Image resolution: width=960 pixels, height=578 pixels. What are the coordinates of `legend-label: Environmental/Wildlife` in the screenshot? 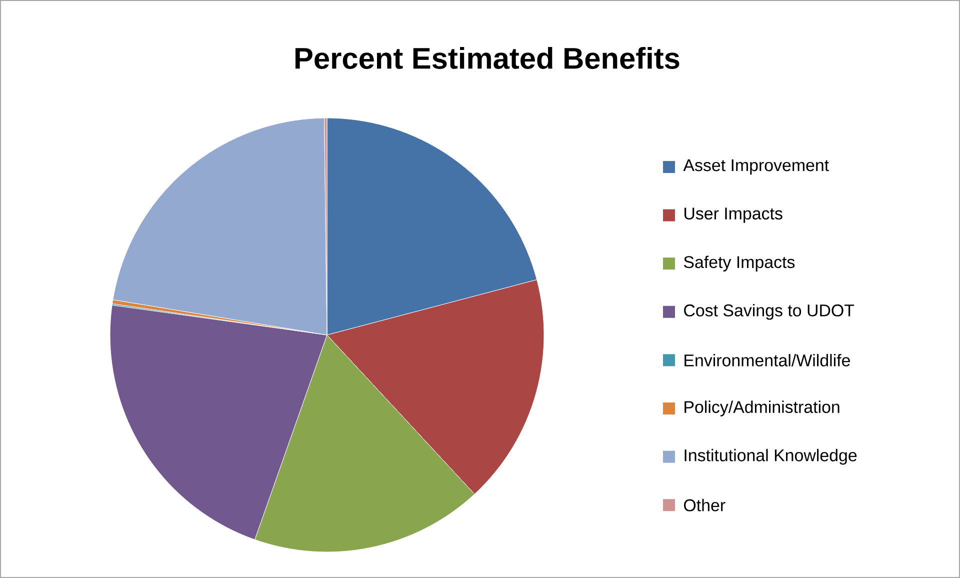 It's located at (767, 360).